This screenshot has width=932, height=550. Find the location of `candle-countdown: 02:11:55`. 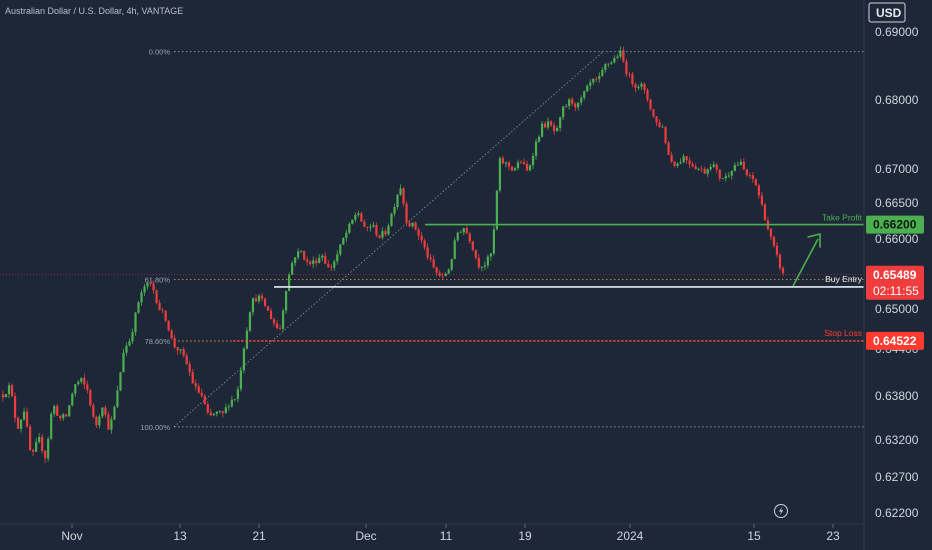

candle-countdown: 02:11:55 is located at coordinates (896, 291).